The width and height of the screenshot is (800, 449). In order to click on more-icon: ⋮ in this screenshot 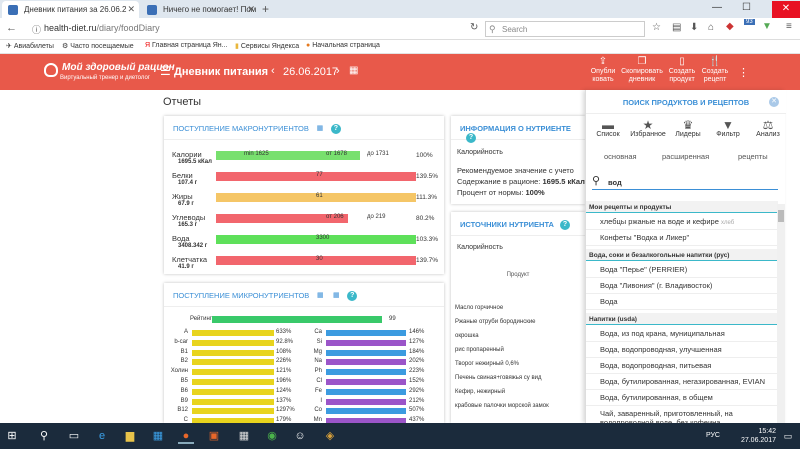, I will do `click(743, 73)`.